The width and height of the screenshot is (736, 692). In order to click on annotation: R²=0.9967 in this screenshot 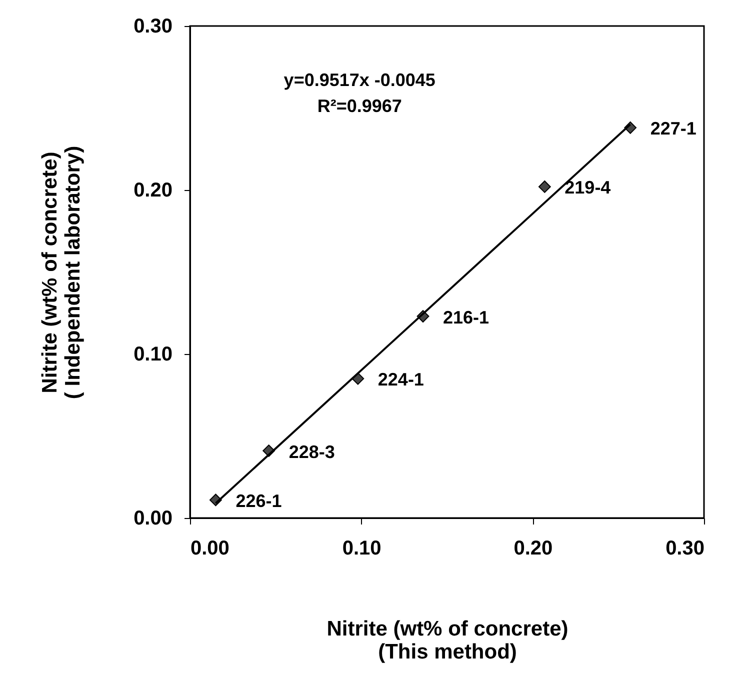, I will do `click(359, 106)`.